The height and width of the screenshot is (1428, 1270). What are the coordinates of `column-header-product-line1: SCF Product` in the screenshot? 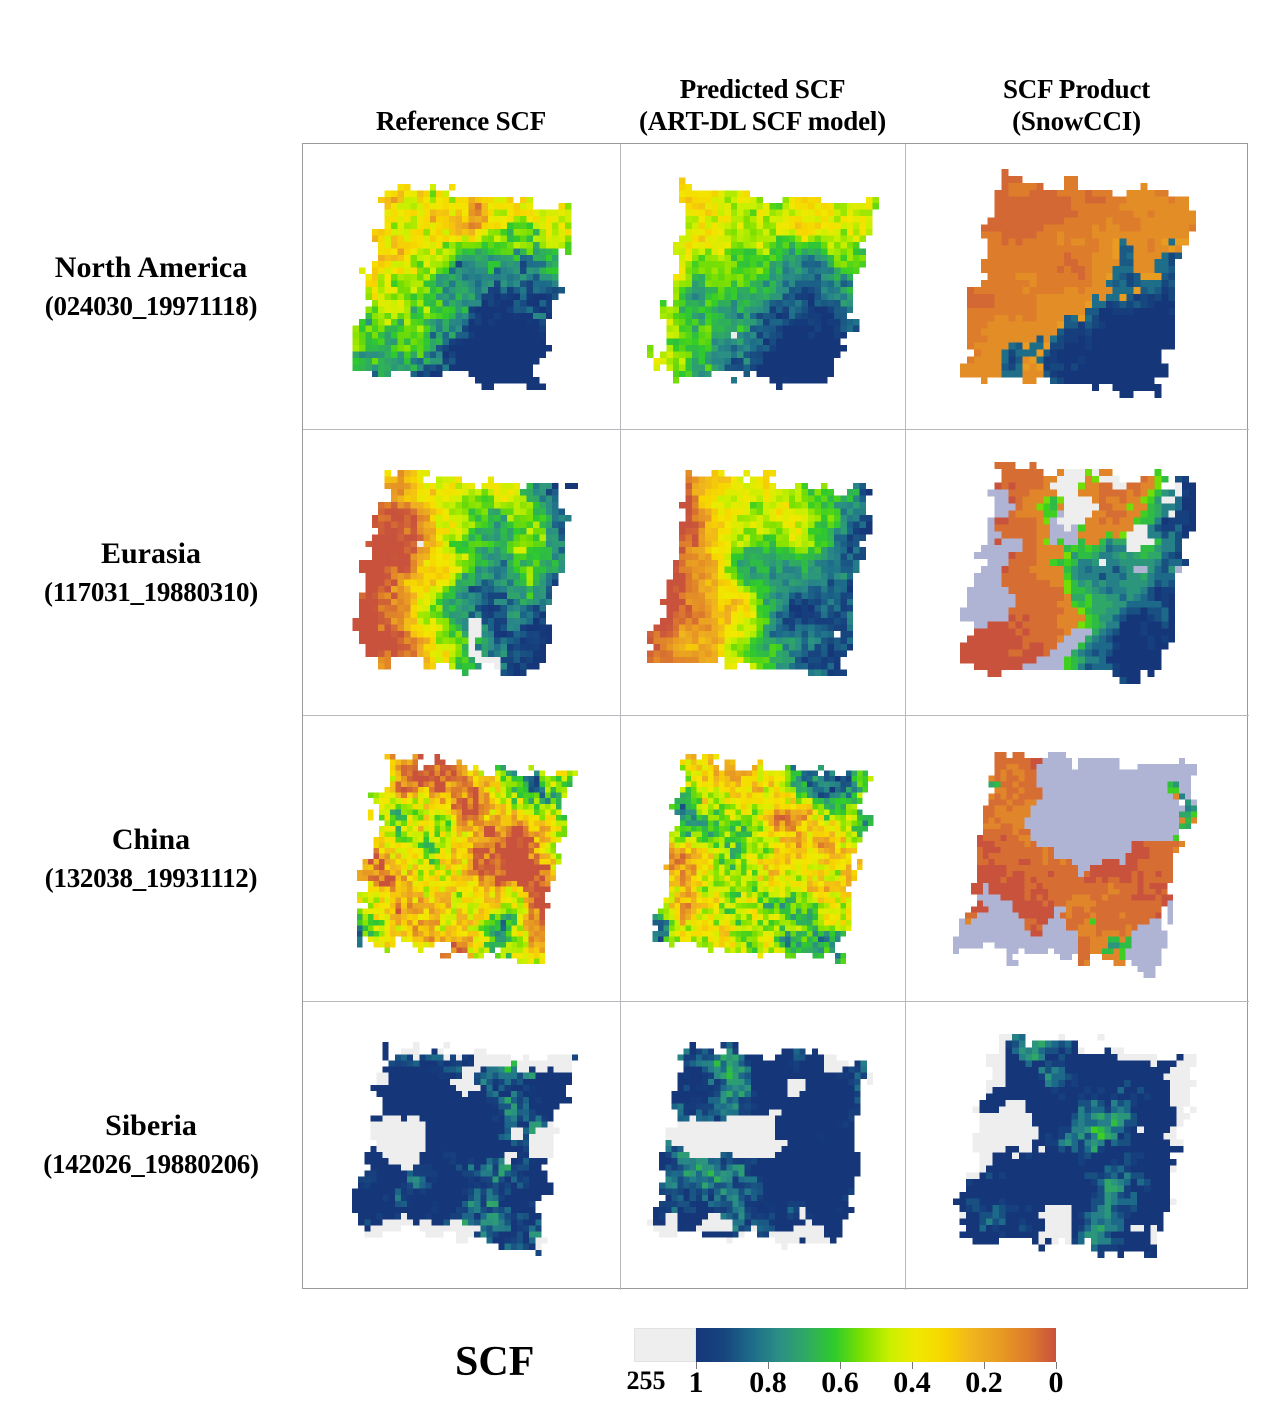 It's located at (1076, 89).